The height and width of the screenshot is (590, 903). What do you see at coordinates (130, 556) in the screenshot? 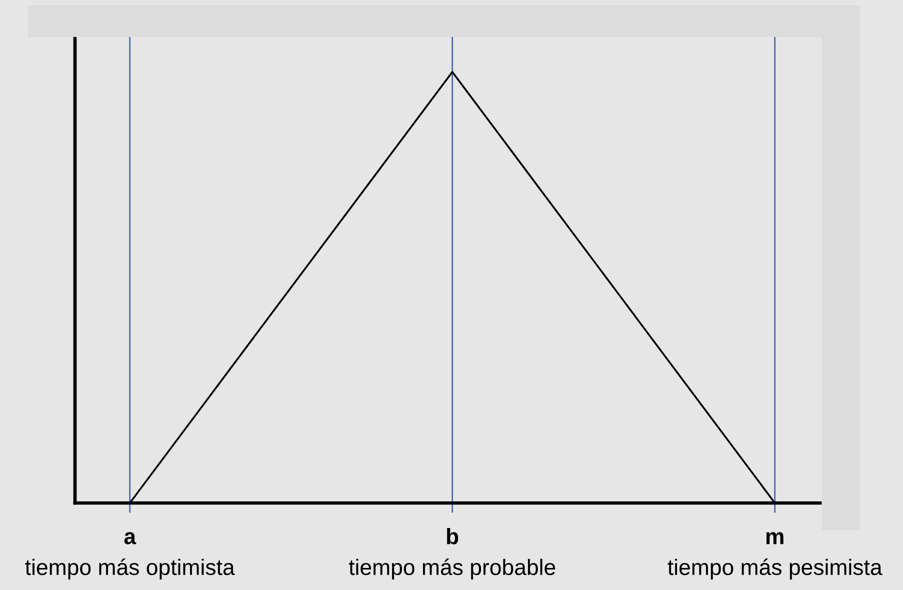
I see `category-label: a tiempo más optimista` at bounding box center [130, 556].